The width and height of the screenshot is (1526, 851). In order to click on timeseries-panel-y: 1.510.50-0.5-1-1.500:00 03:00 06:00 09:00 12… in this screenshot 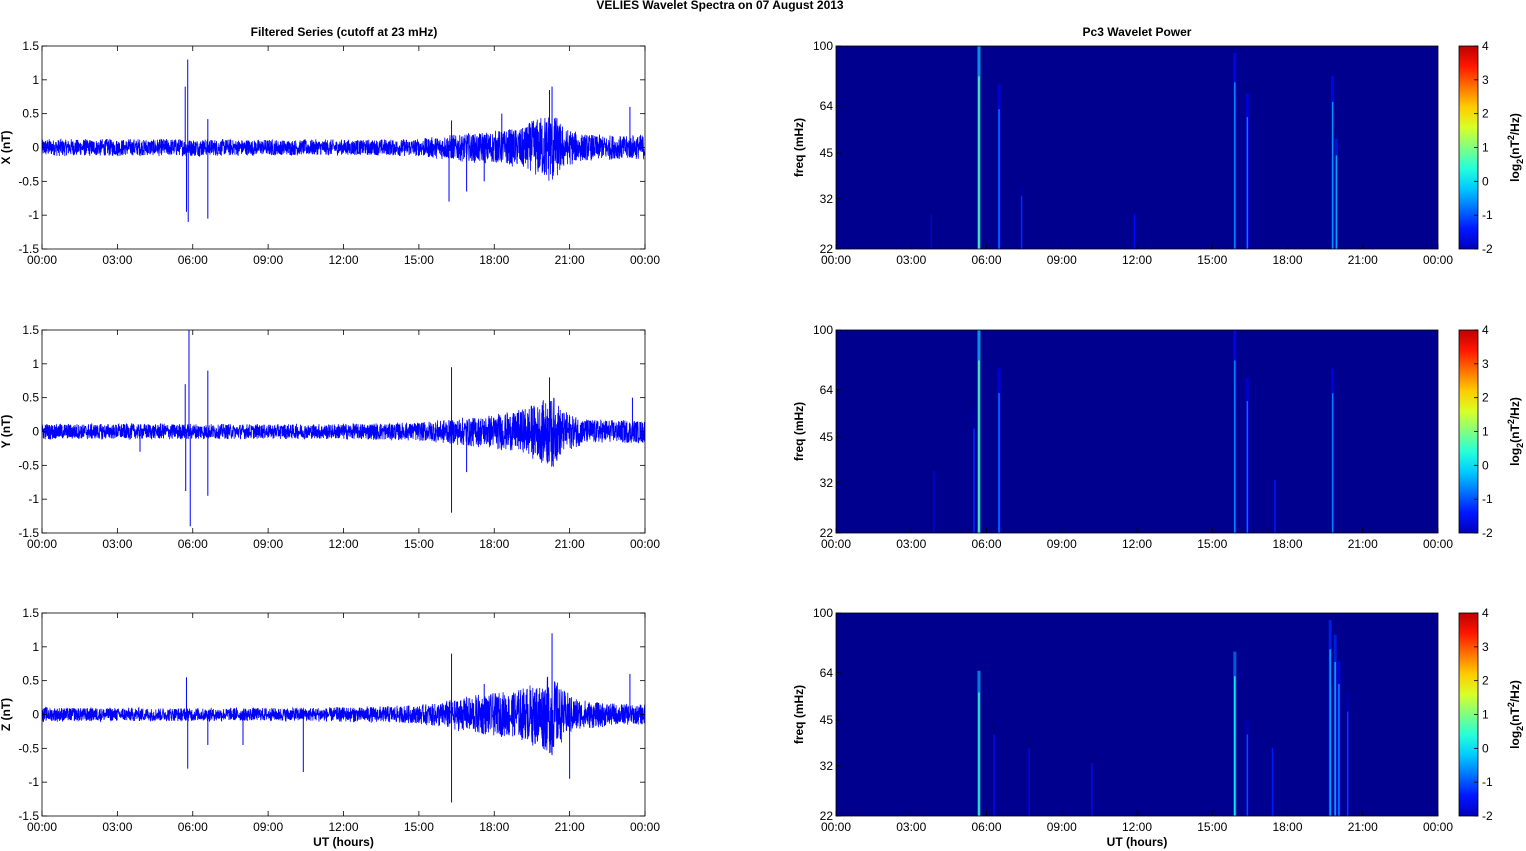, I will do `click(330, 437)`.